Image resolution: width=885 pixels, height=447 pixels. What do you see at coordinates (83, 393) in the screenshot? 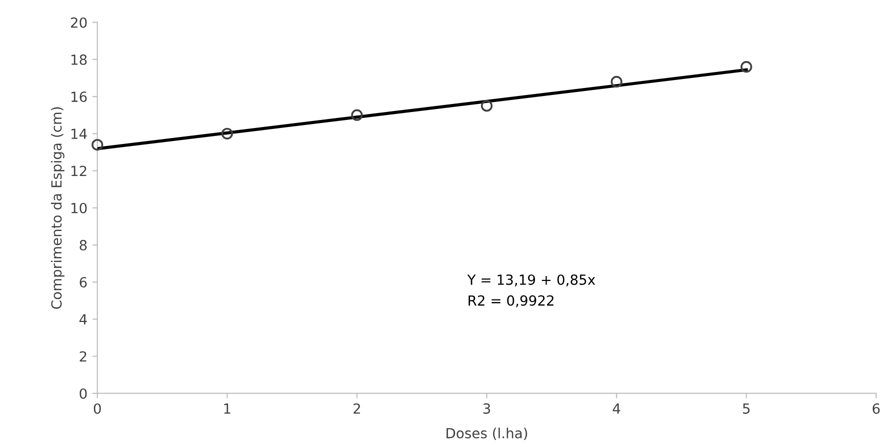
I see `y-tick-label: 0` at bounding box center [83, 393].